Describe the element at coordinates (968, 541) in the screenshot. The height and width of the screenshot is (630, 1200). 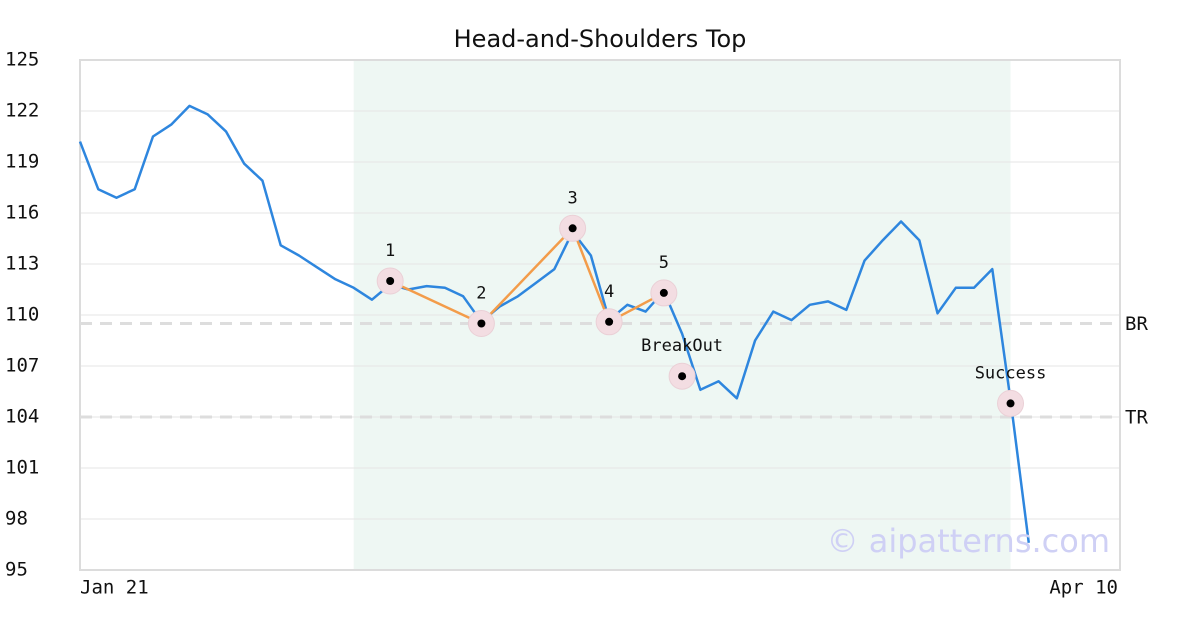
I see `watermark: © aipatterns.com` at that location.